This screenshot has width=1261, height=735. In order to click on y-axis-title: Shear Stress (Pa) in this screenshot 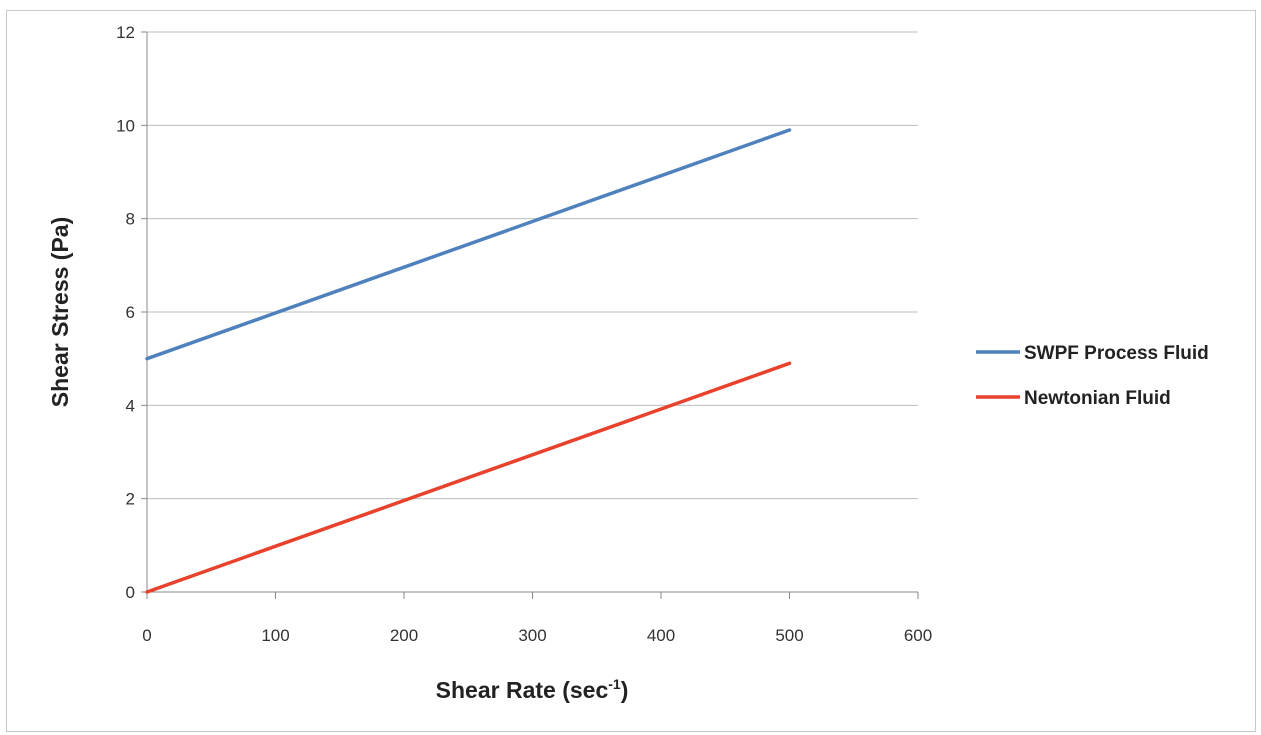, I will do `click(60, 312)`.